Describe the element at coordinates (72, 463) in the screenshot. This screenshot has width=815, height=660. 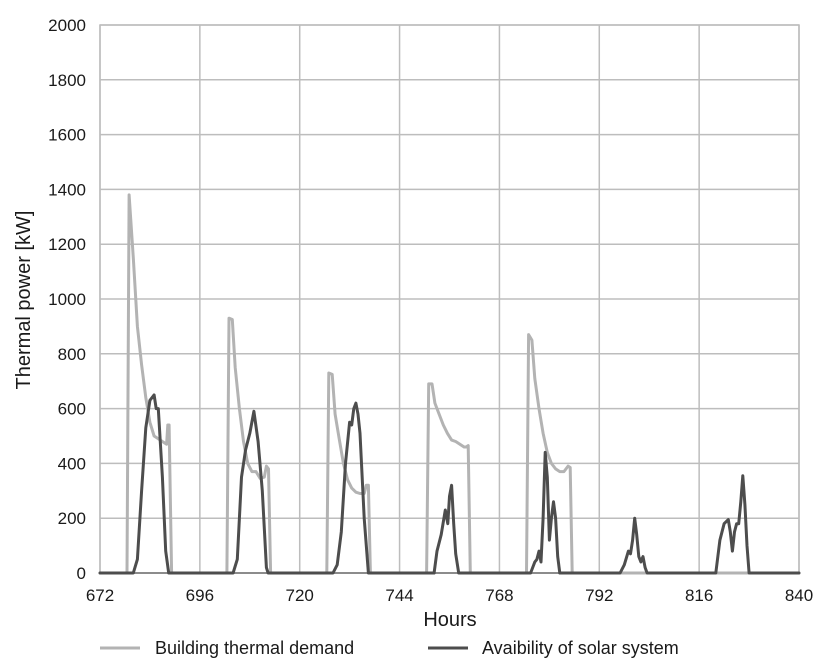
I see `y-tick-label: 400` at that location.